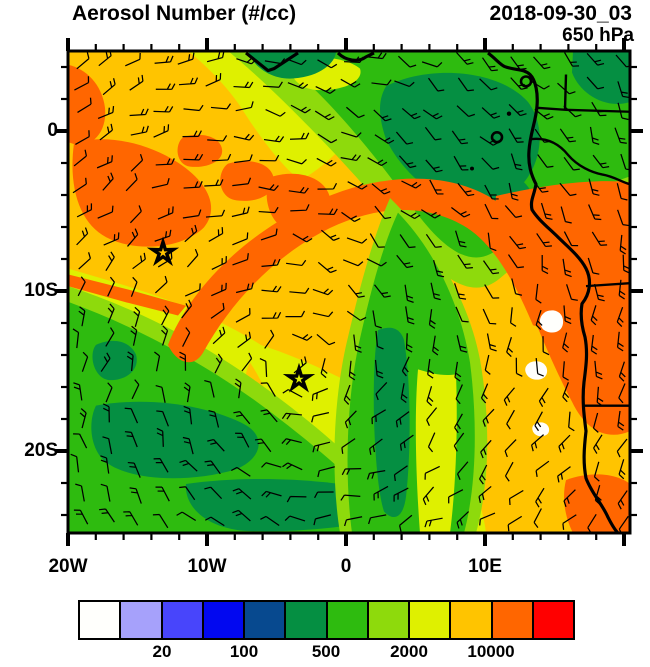  What do you see at coordinates (526, 81) in the screenshot?
I see `bioko-island` at bounding box center [526, 81].